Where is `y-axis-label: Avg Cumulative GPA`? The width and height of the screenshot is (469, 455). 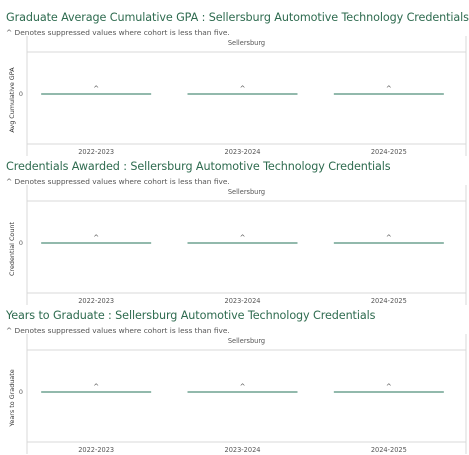 y-axis-label: Avg Cumulative GPA is located at coordinates (12, 100).